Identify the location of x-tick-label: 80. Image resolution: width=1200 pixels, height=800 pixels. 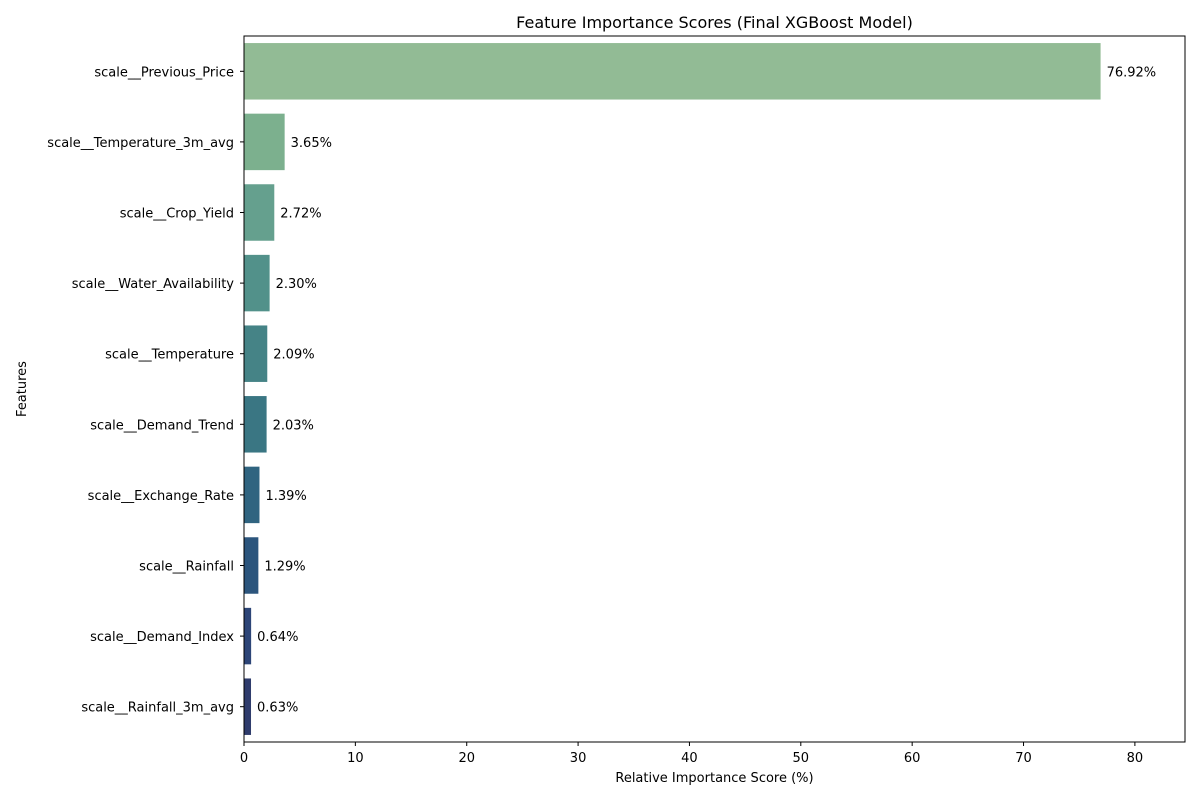
(1135, 758).